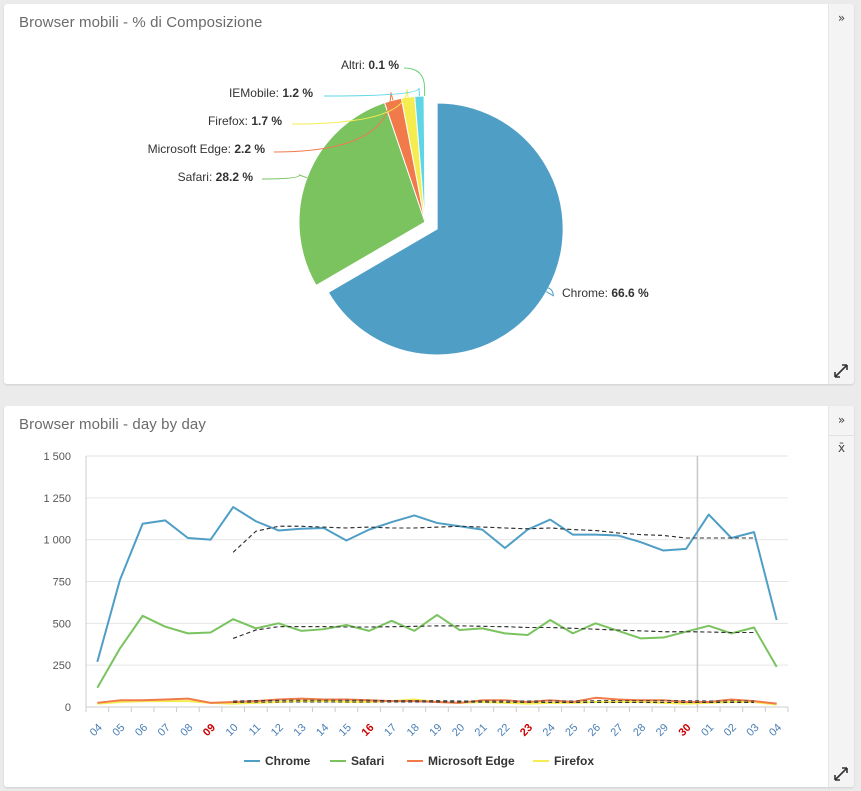 The height and width of the screenshot is (791, 861). I want to click on pie-slice-altri, so click(424, 159).